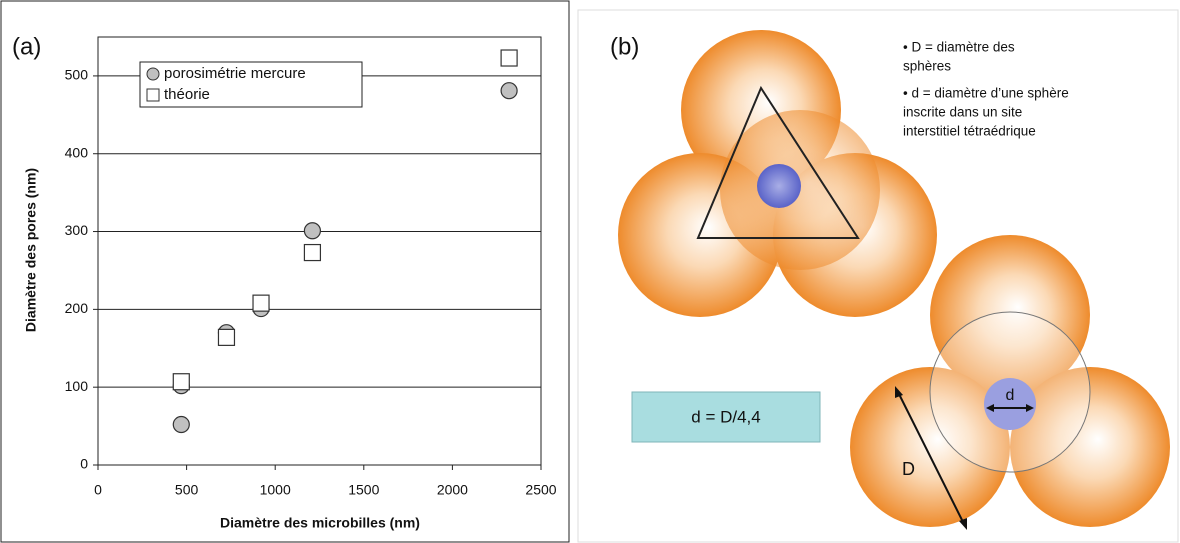 This screenshot has width=1180, height=543. What do you see at coordinates (959, 47) in the screenshot?
I see `note-line: • D = diamètre des` at bounding box center [959, 47].